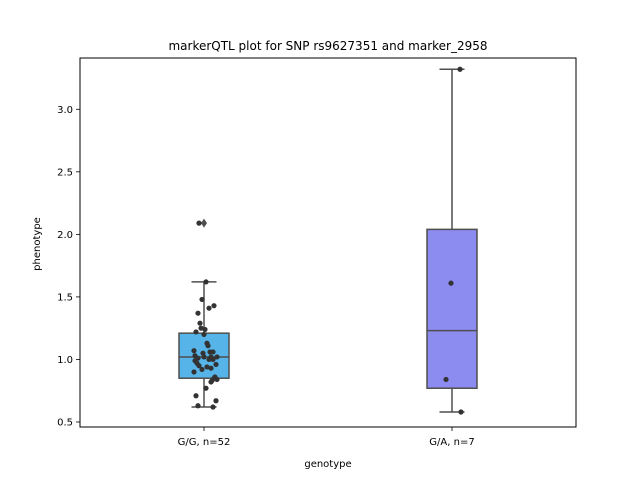 The height and width of the screenshot is (480, 640). What do you see at coordinates (204, 223) in the screenshot?
I see `outlier-marker` at bounding box center [204, 223].